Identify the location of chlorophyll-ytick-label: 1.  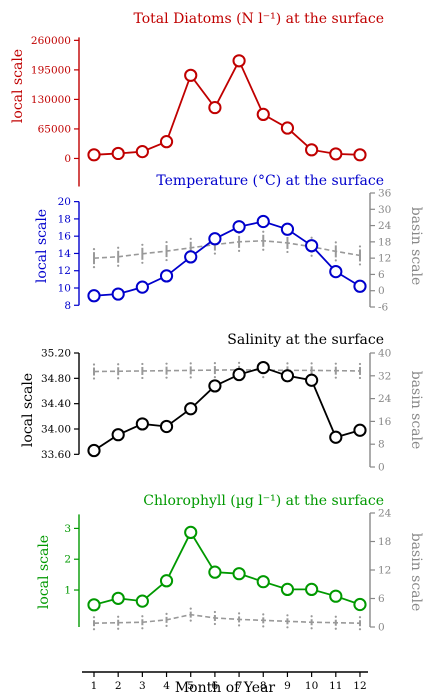
(67, 591).